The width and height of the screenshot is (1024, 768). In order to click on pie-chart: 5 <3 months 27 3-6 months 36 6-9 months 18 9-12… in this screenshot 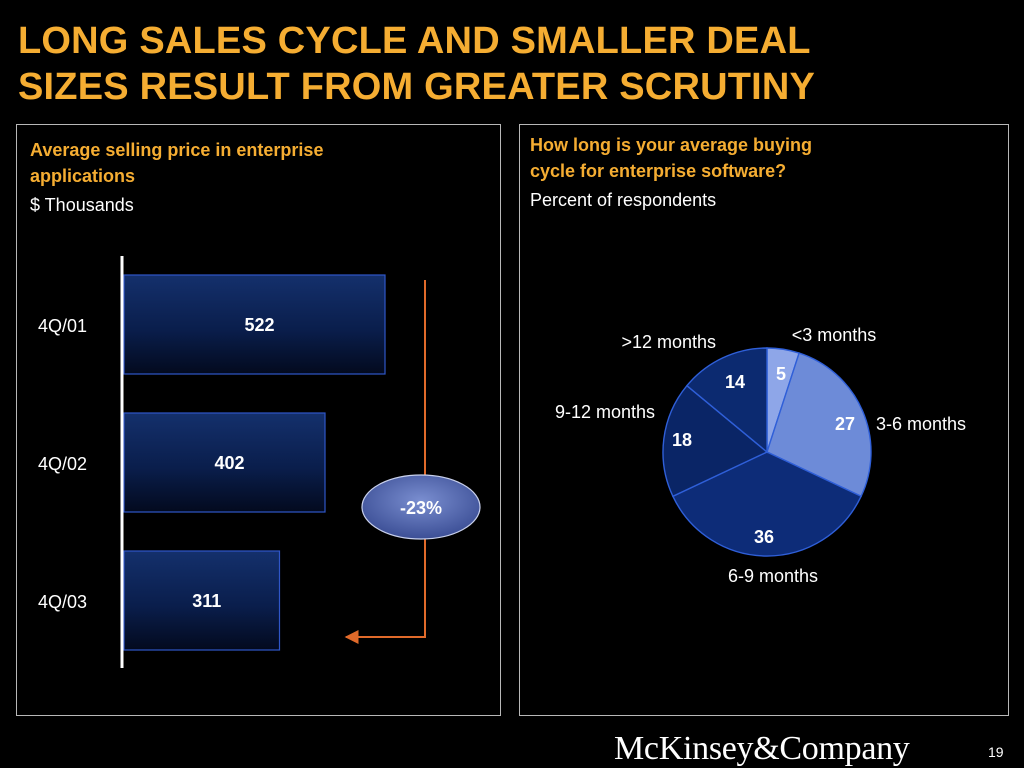, I will do `click(760, 455)`.